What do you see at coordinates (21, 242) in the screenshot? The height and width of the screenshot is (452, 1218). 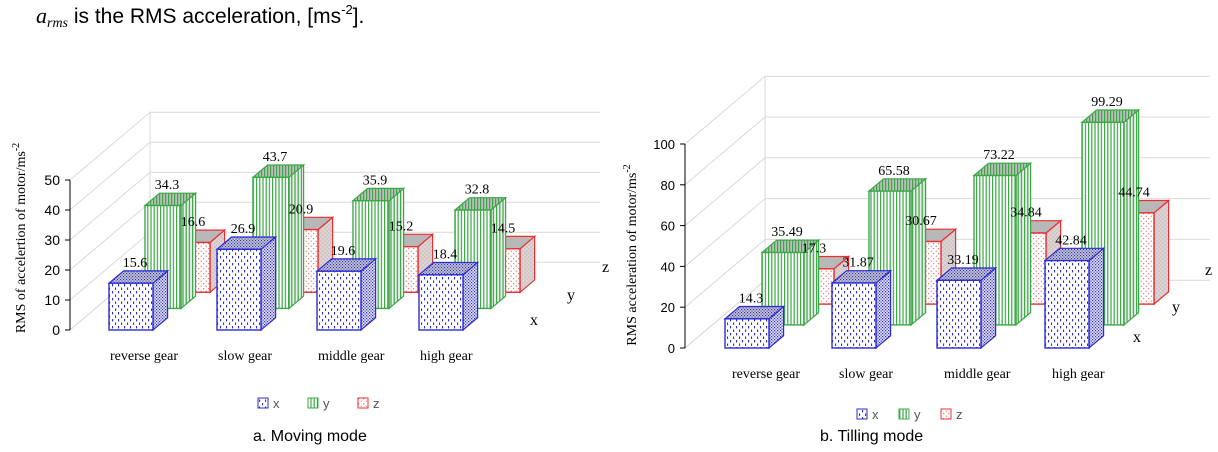 I see `y-axis-label-text: RMS of accelertion of motor/ms` at bounding box center [21, 242].